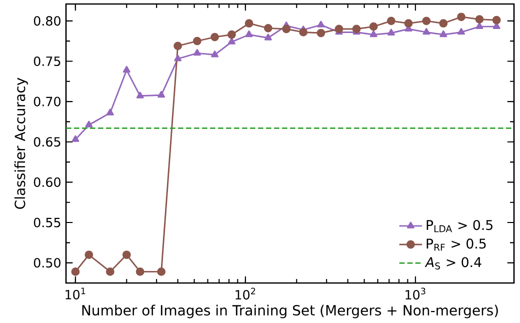  What do you see at coordinates (47, 61) in the screenshot?
I see `y-tick-label: 0.75` at bounding box center [47, 61].